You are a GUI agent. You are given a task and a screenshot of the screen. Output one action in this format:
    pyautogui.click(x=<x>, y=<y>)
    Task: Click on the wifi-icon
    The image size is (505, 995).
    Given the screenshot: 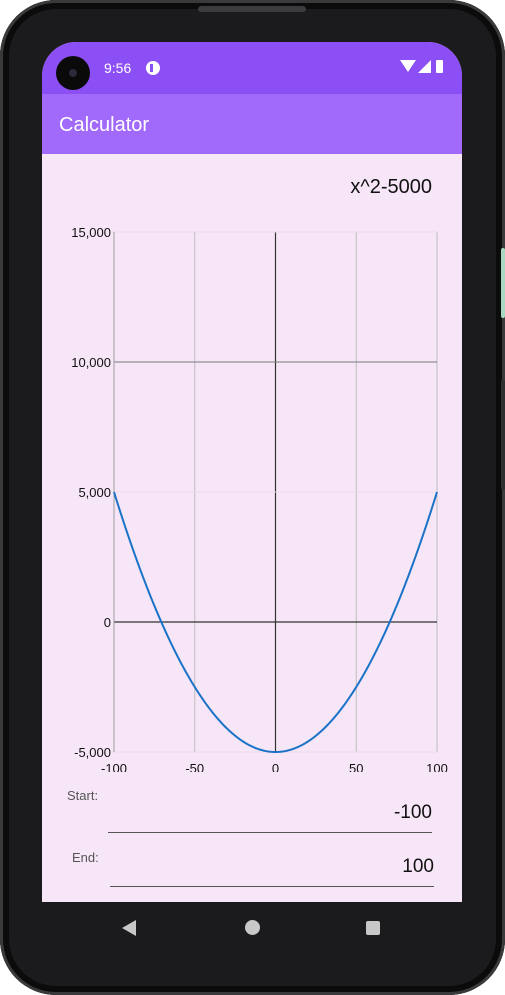 What is the action you would take?
    pyautogui.click(x=408, y=66)
    